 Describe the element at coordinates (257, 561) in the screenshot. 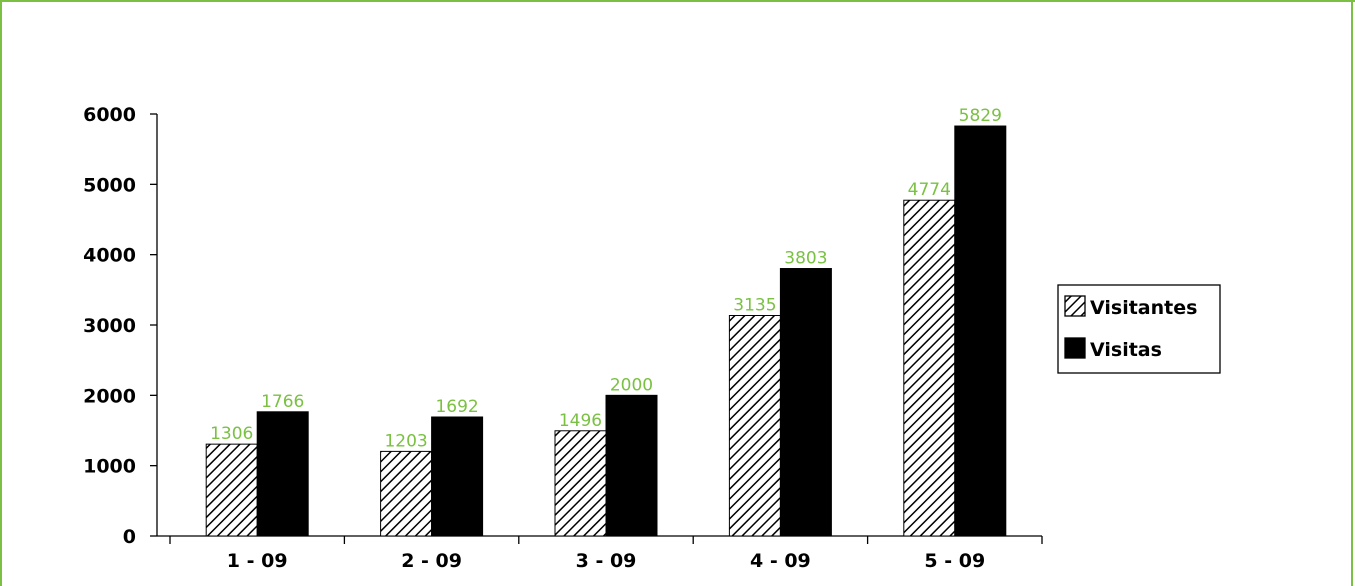

I see `x-tick-label: 1 - 09` at that location.